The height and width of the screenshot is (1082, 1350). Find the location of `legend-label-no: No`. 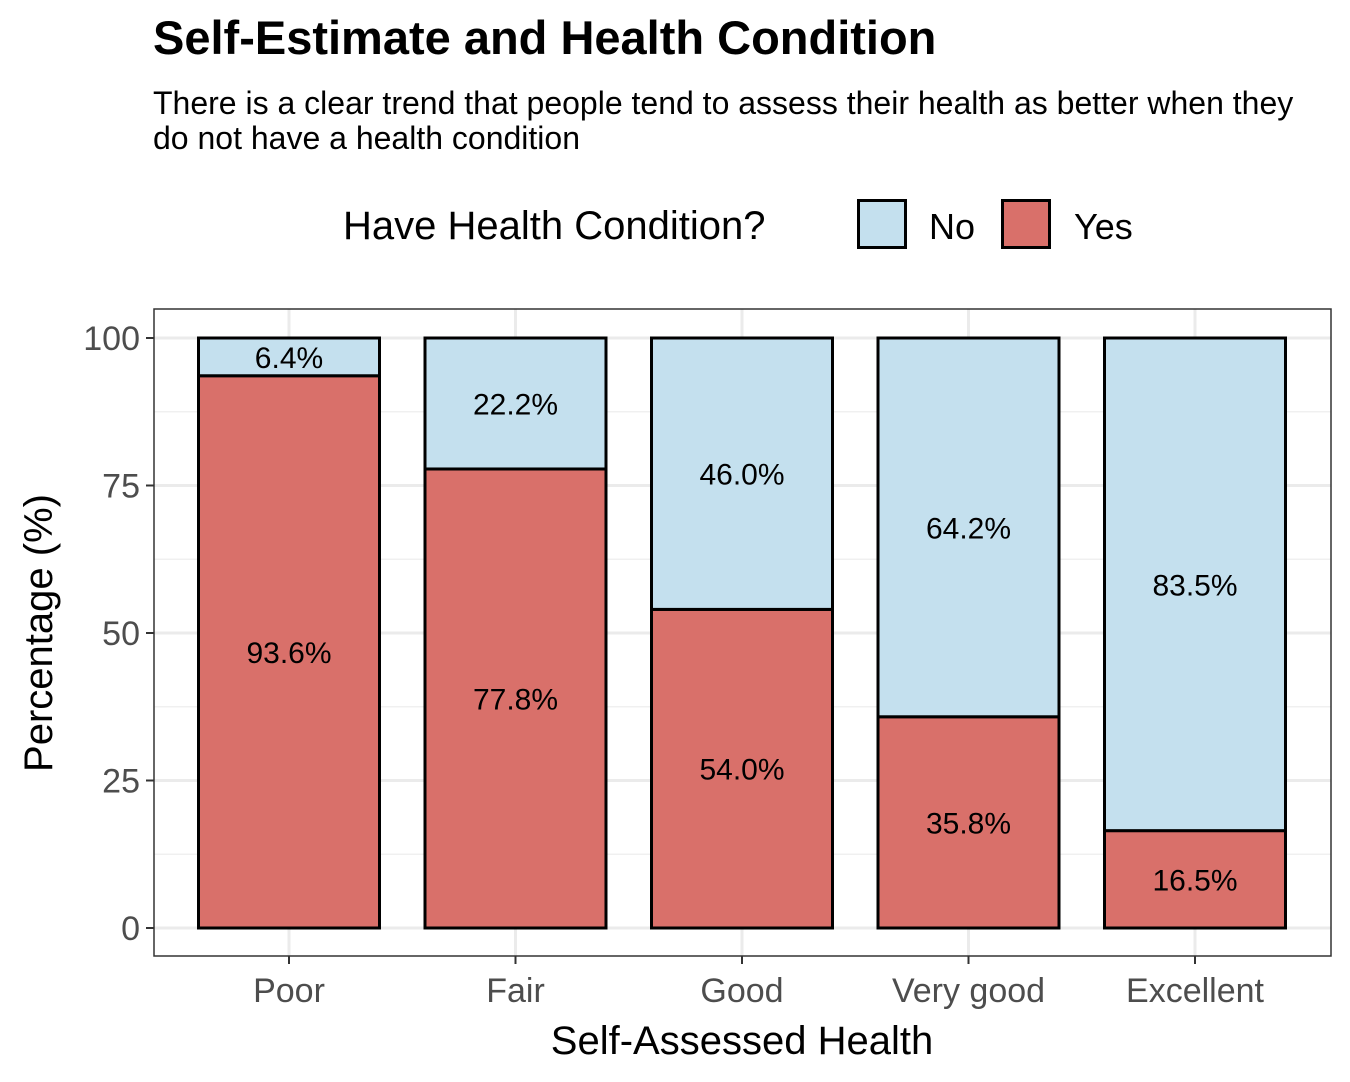

legend-label-no: No is located at coordinates (952, 226).